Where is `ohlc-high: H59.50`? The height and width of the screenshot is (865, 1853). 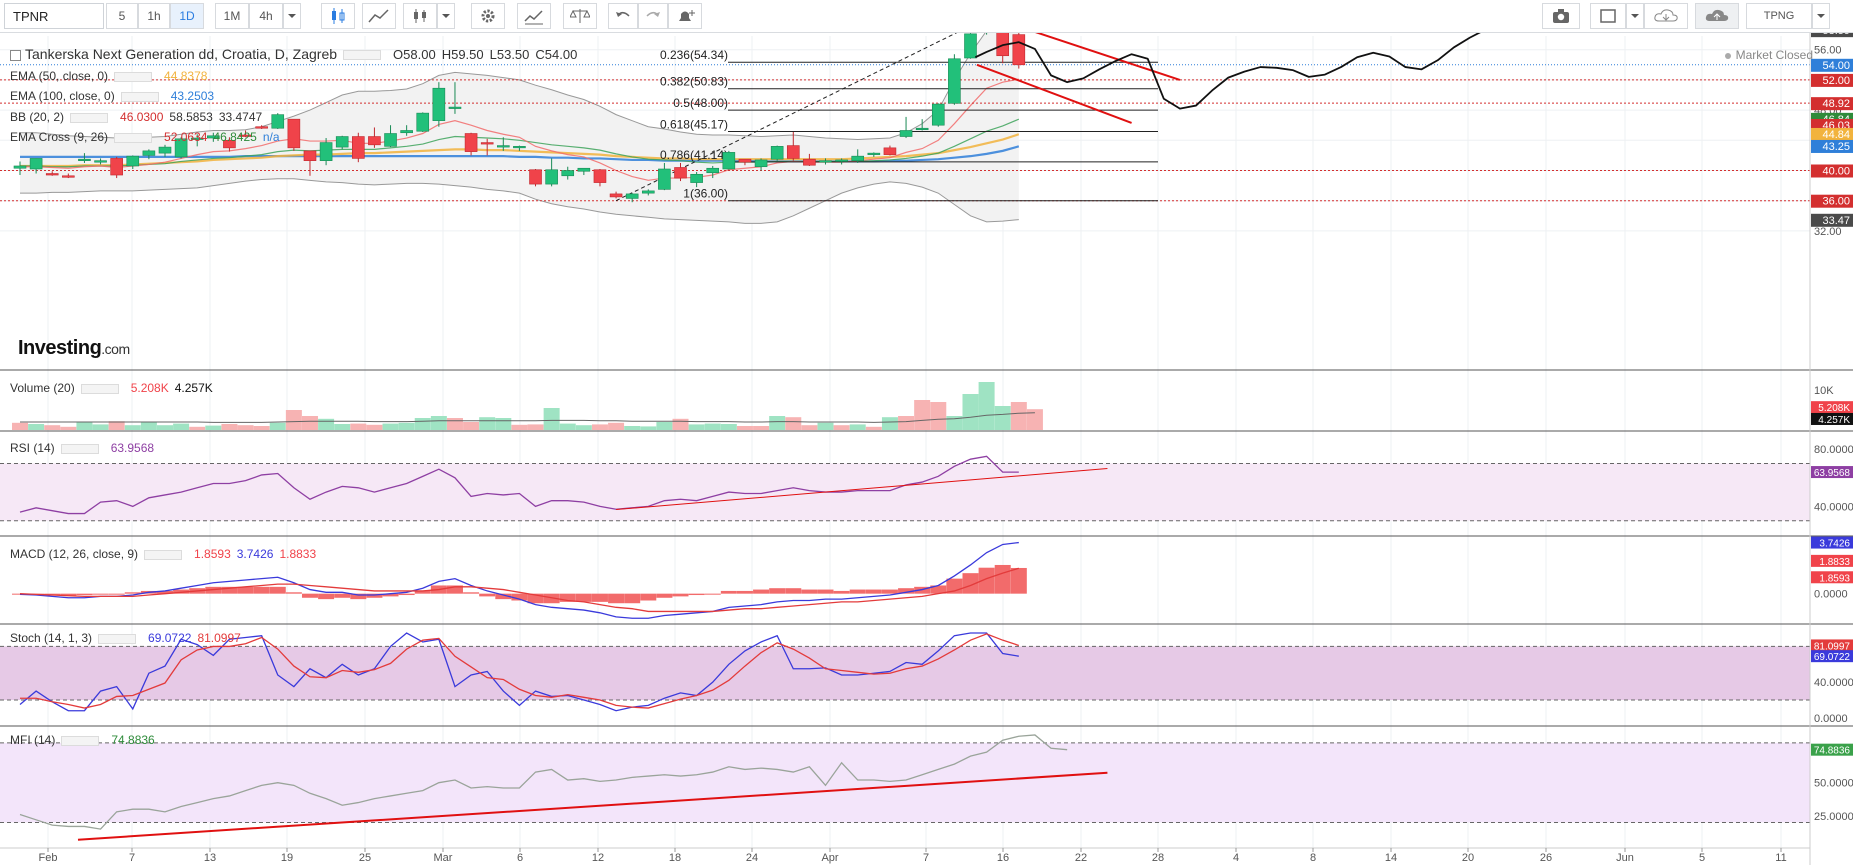 ohlc-high: H59.50 is located at coordinates (462, 54).